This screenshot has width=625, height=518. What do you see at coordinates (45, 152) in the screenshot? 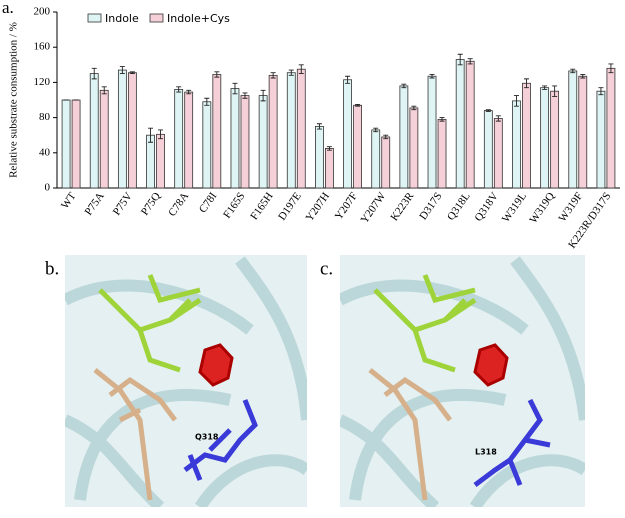
I see `y-tick-label: 40` at bounding box center [45, 152].